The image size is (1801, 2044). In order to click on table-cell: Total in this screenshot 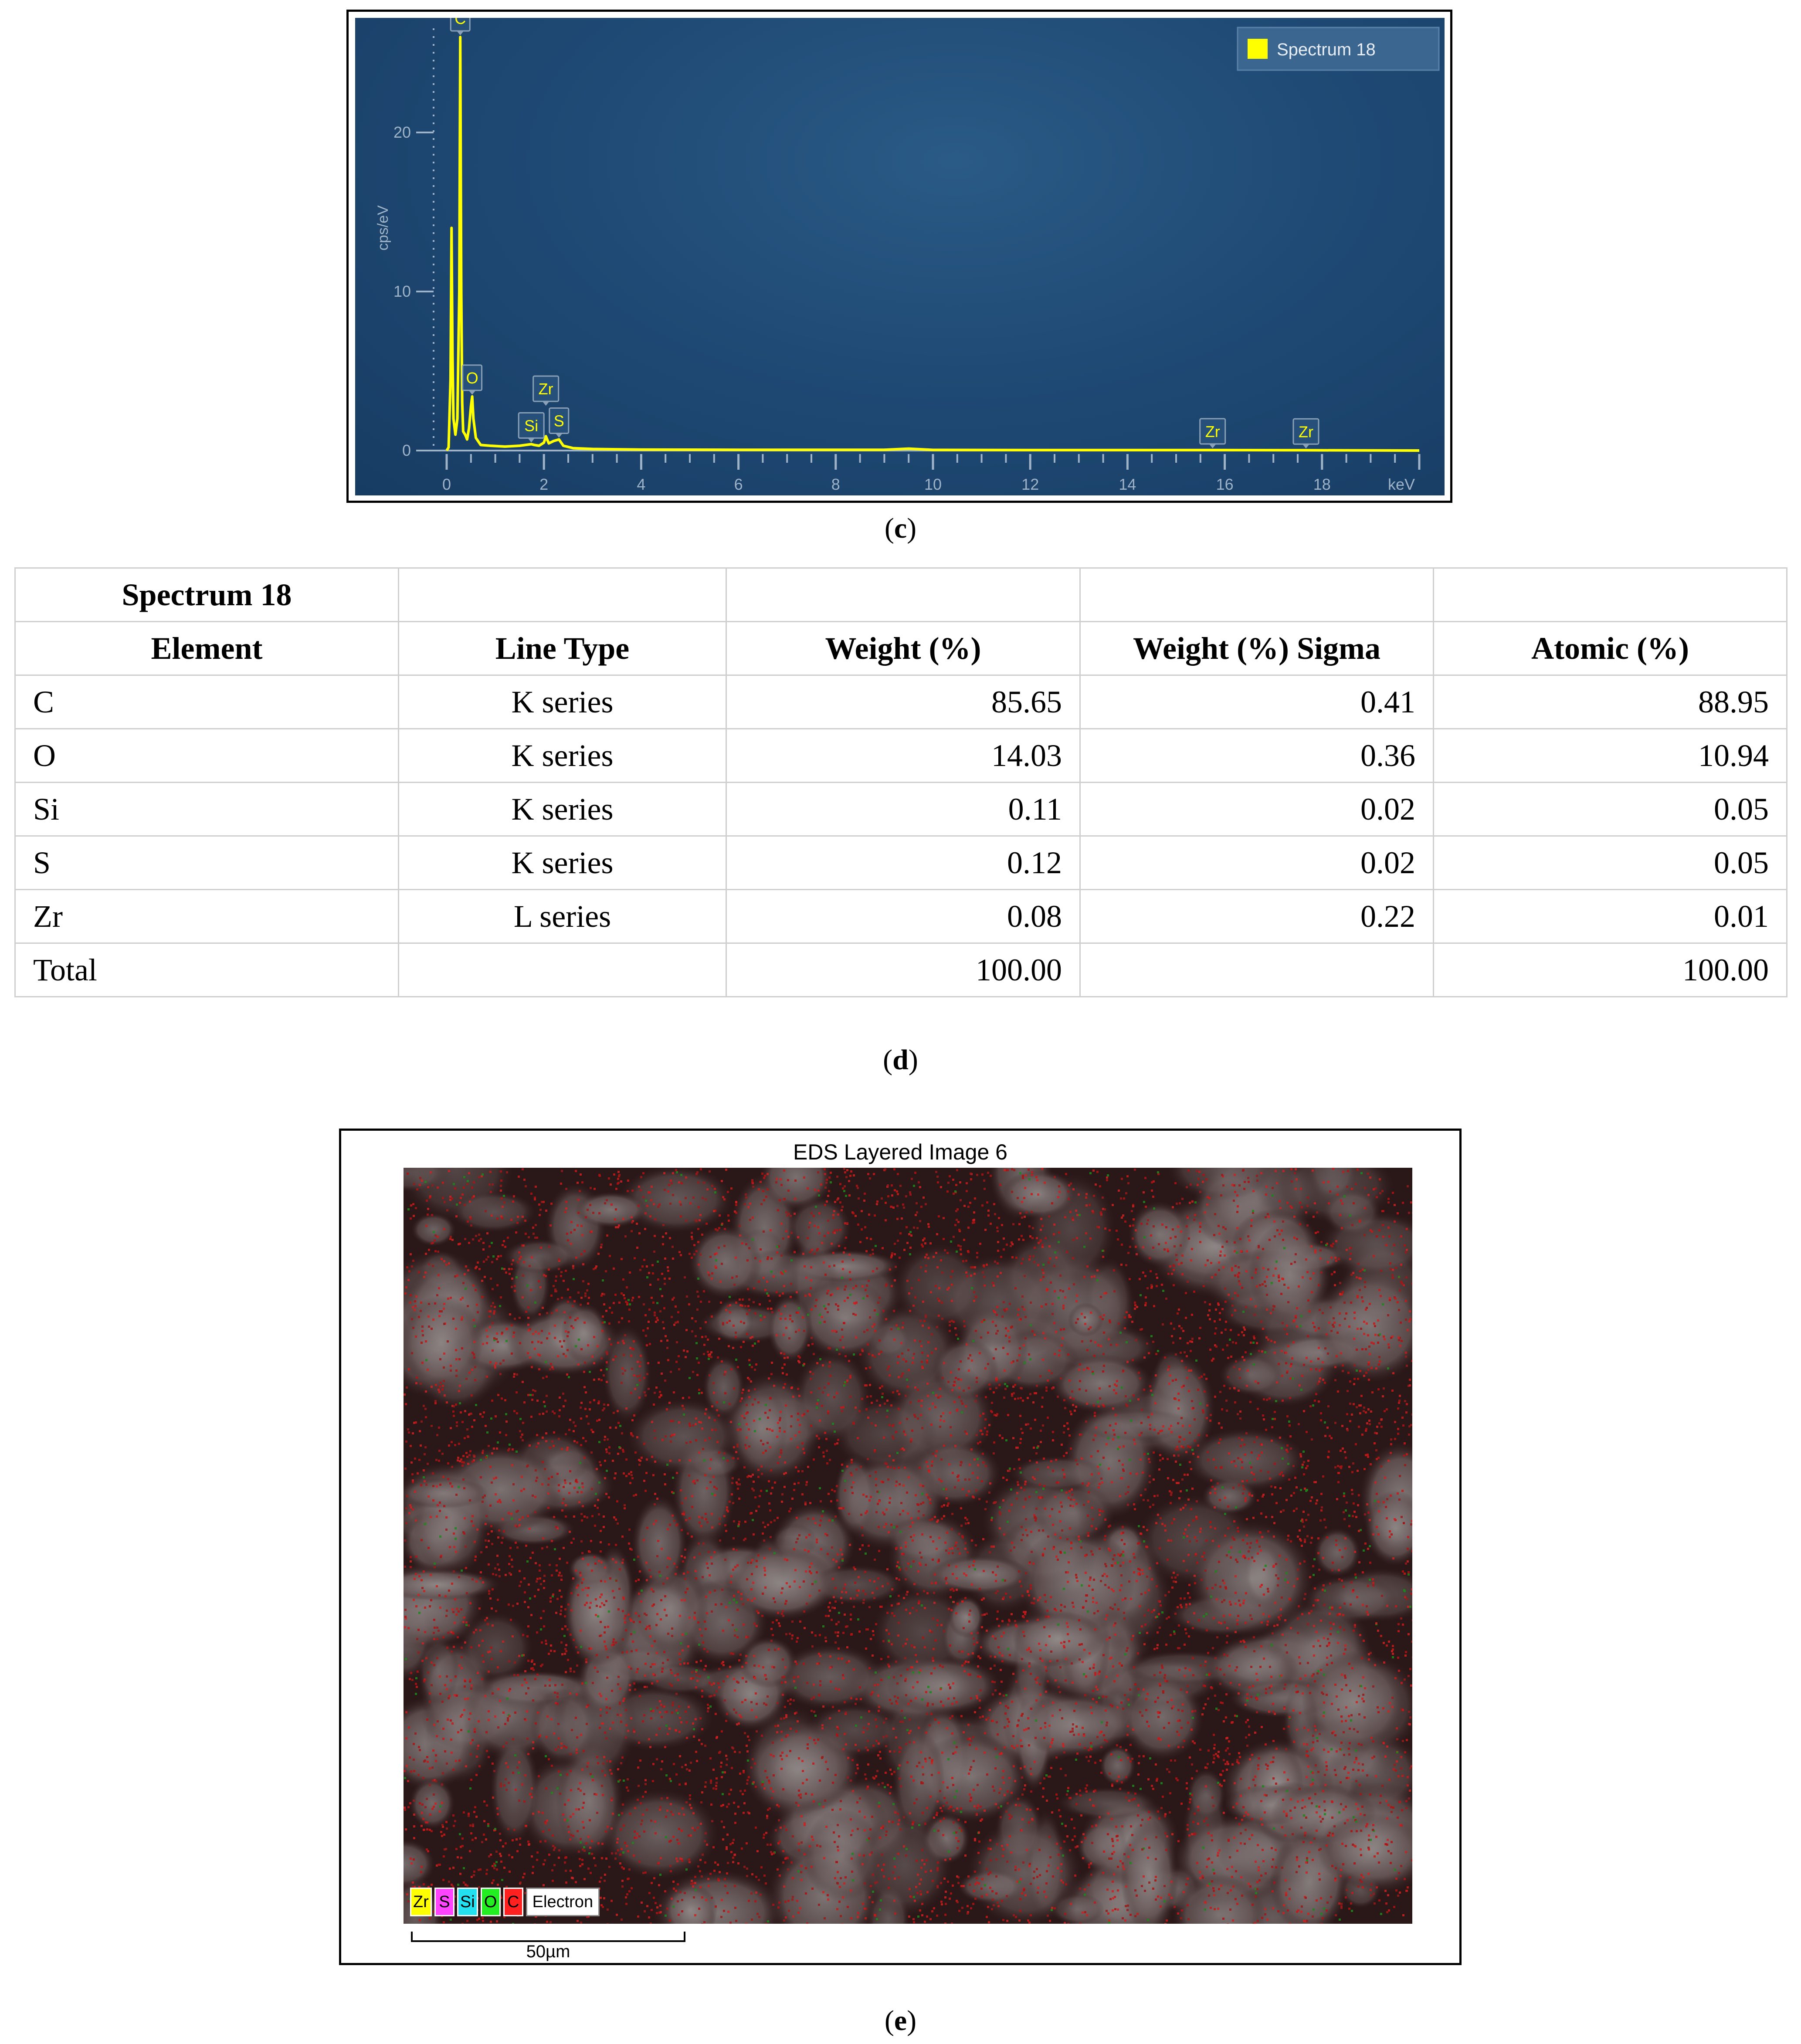, I will do `click(206, 969)`.